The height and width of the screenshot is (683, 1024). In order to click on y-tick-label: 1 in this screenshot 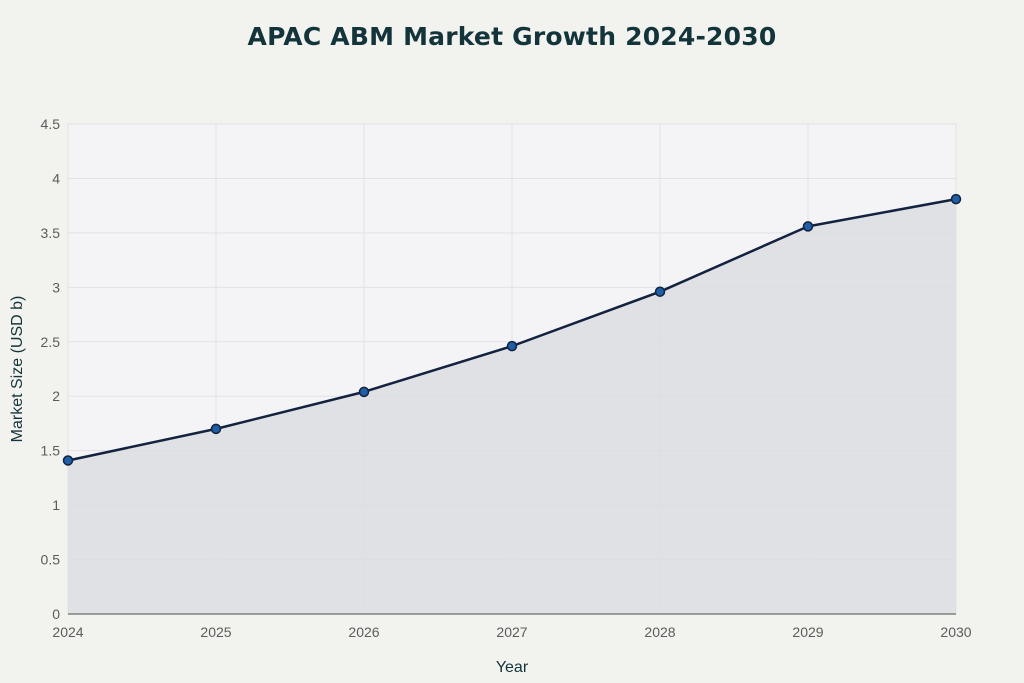, I will do `click(56, 505)`.